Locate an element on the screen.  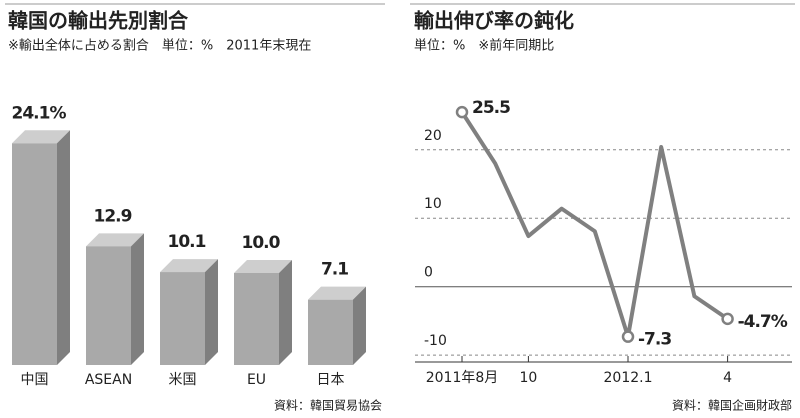
chart-subtitle: ※輸出全体に占める割合 単位：% 2011年末現在 is located at coordinates (159, 46).